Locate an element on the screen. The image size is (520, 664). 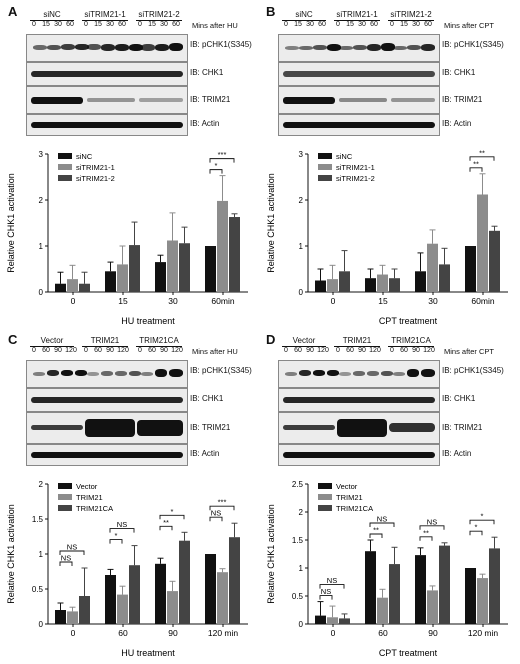
y-tick-label: 1.5 is located at coordinates (38, 519).